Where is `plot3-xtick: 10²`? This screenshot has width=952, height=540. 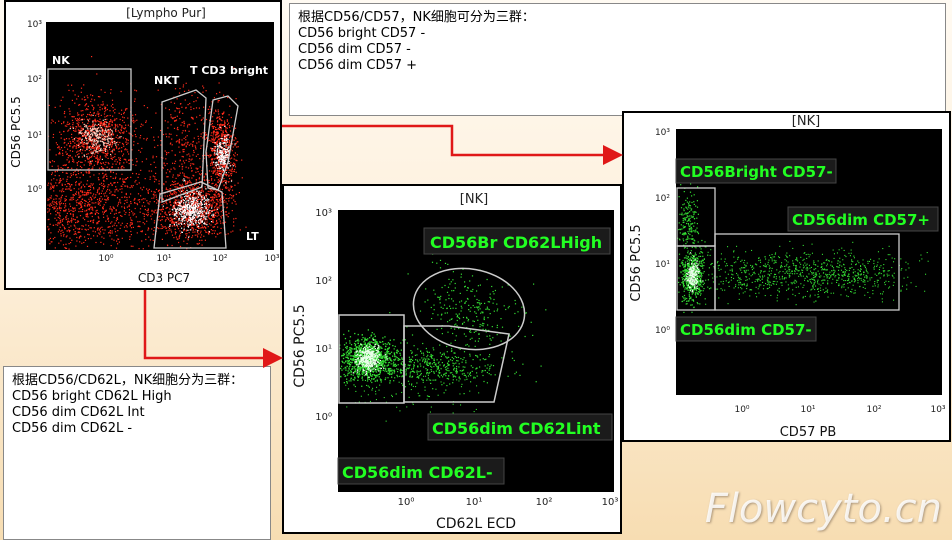
plot3-xtick: 10² is located at coordinates (873, 410).